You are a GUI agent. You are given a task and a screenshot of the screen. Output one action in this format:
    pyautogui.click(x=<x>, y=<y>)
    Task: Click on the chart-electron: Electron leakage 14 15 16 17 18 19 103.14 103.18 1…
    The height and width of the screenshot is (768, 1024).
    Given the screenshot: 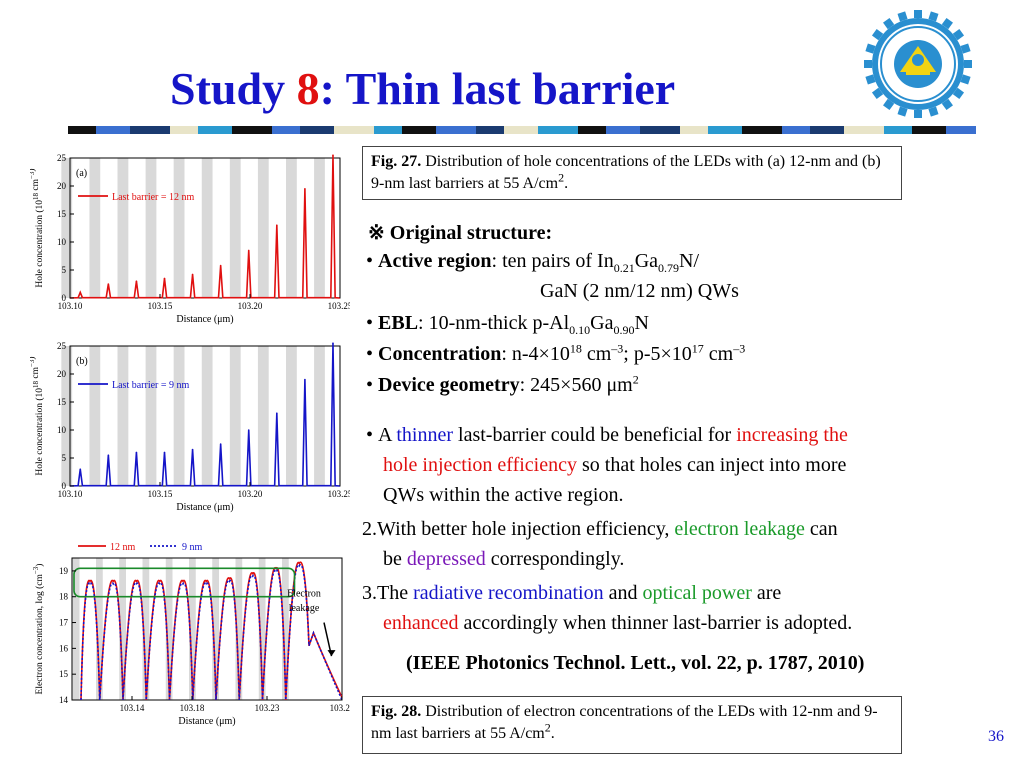 What is the action you would take?
    pyautogui.click(x=191, y=634)
    